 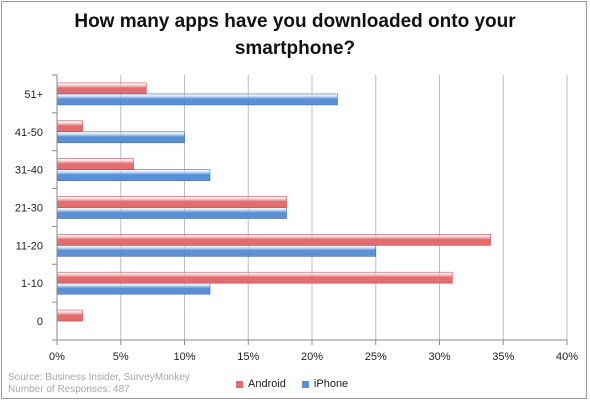 I want to click on legend-label-android: Android, so click(x=267, y=384).